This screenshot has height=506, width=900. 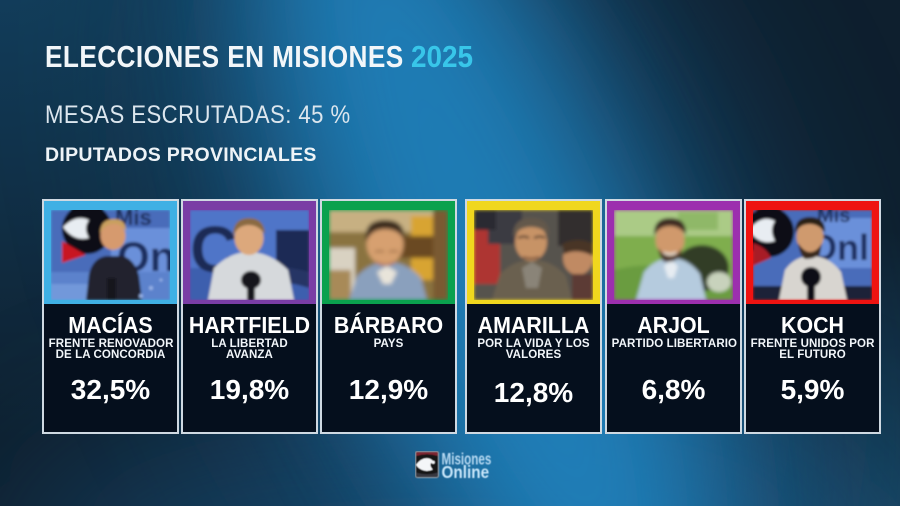 I want to click on svg-text: Mis, so click(x=833, y=218).